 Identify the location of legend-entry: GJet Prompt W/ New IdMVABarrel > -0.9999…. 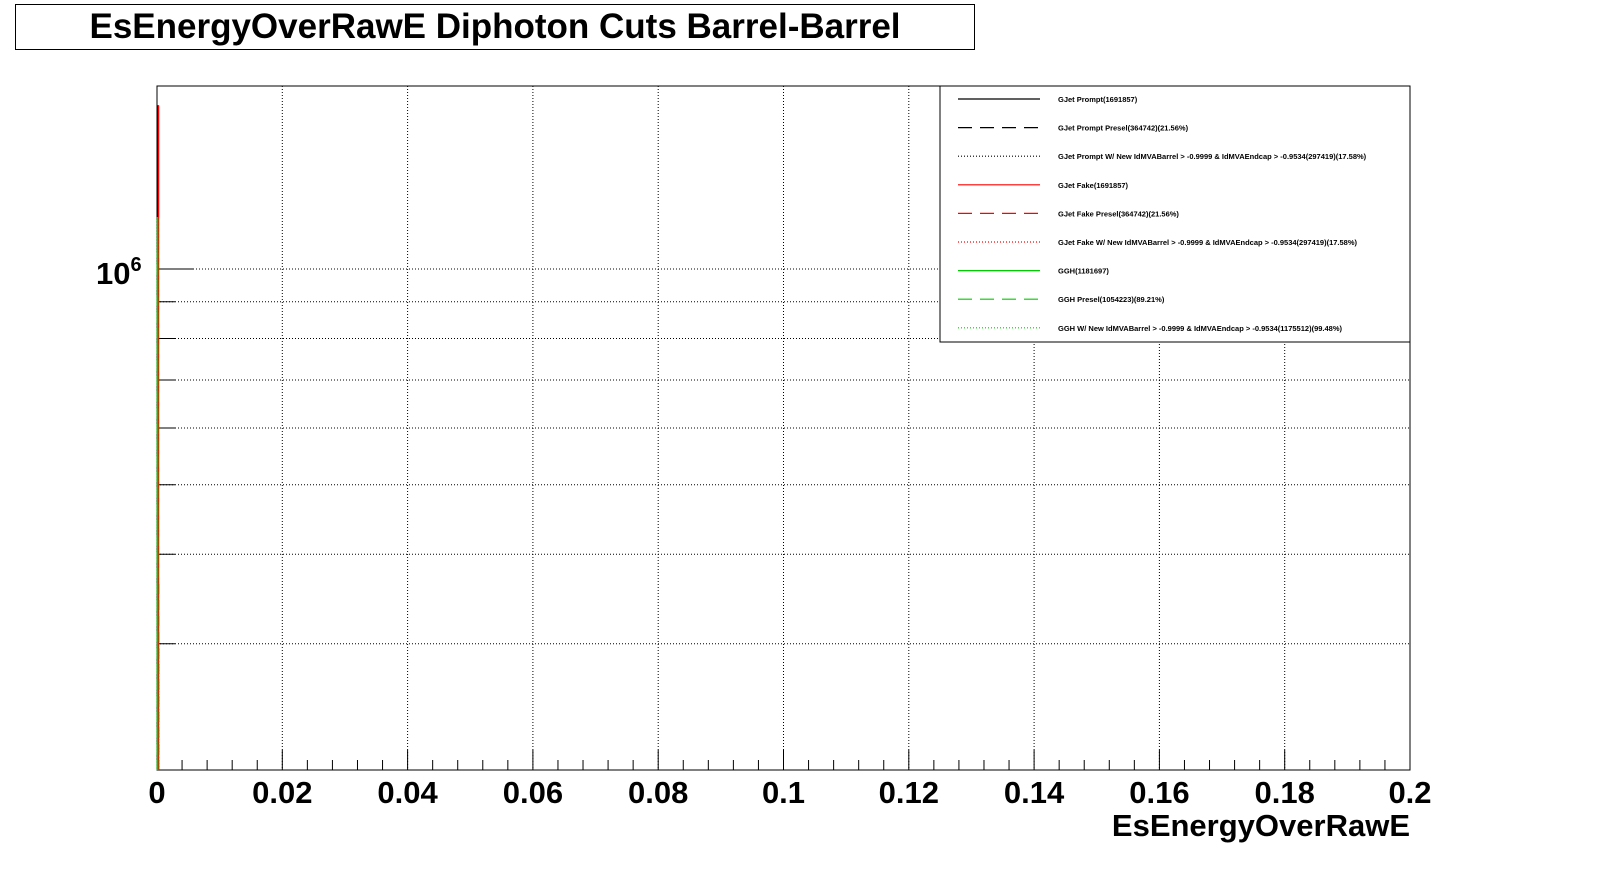
(1212, 156).